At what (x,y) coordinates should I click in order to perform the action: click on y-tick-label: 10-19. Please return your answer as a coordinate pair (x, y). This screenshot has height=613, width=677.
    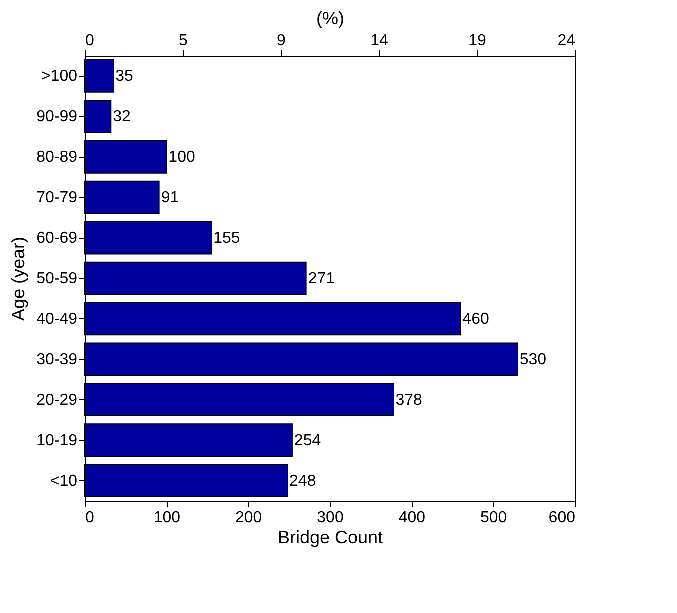
    Looking at the image, I should click on (57, 441).